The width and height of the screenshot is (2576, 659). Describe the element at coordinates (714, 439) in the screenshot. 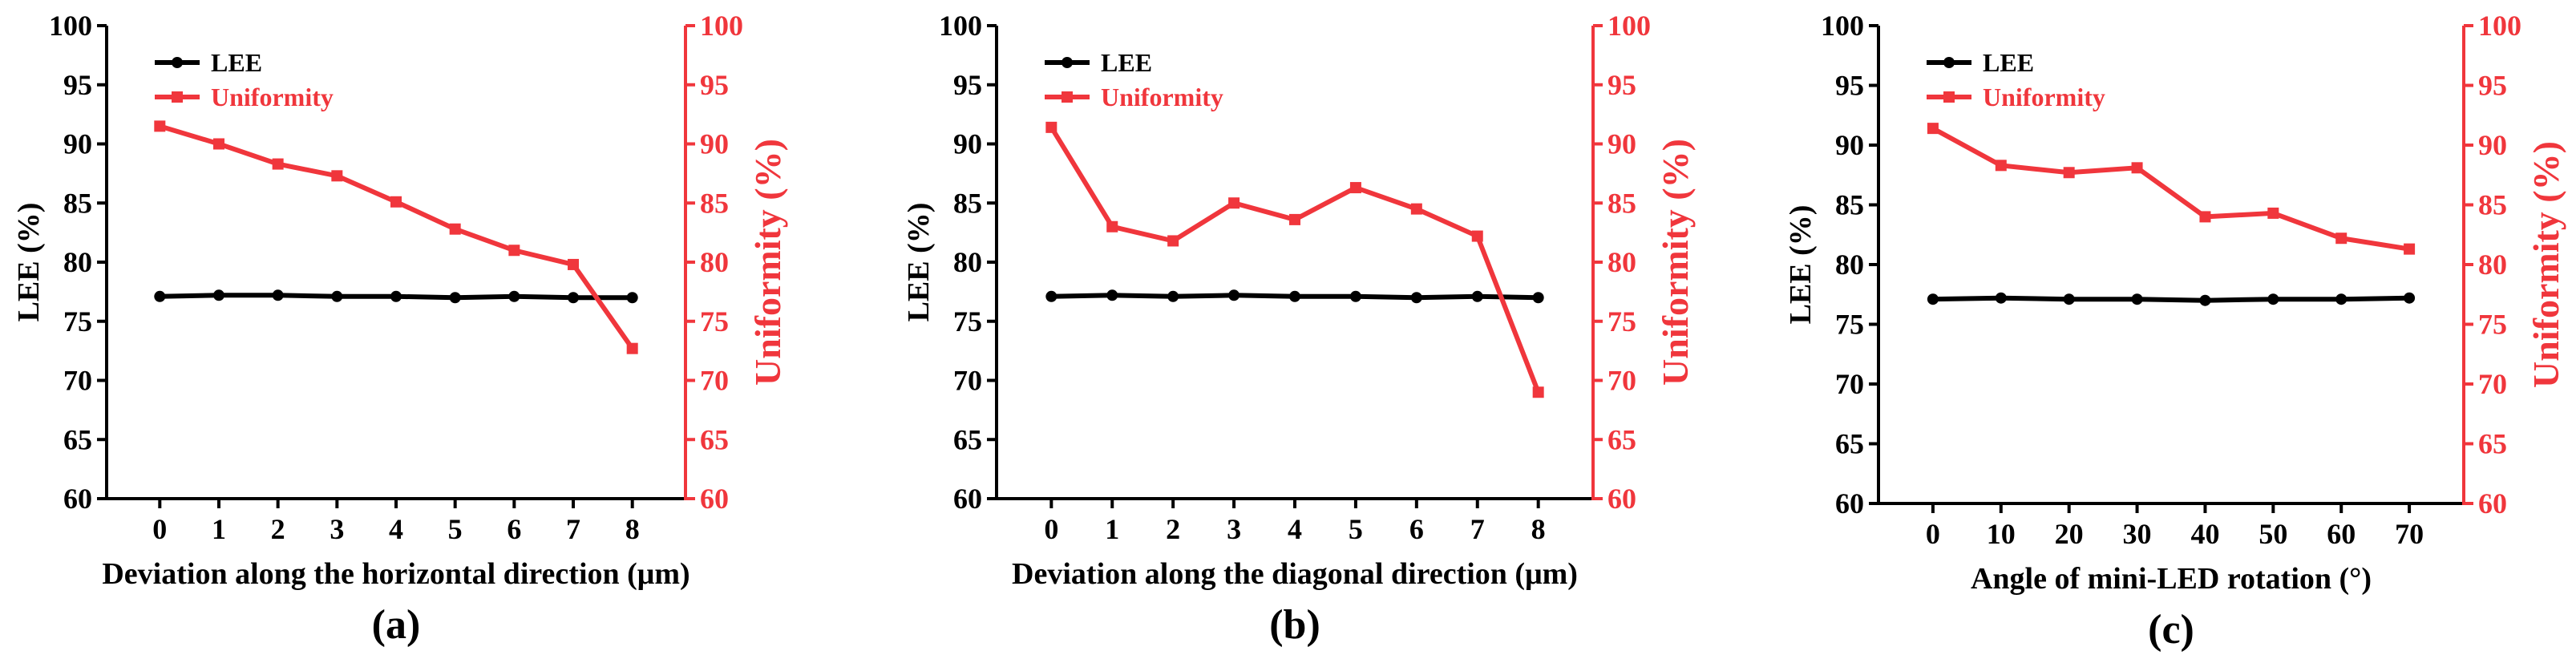

I see `right-y-tick-label: 65` at that location.